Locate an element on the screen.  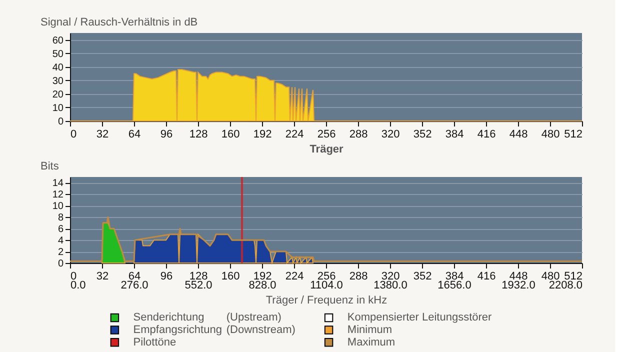
x2-tick-label: 1656.0 is located at coordinates (455, 286).